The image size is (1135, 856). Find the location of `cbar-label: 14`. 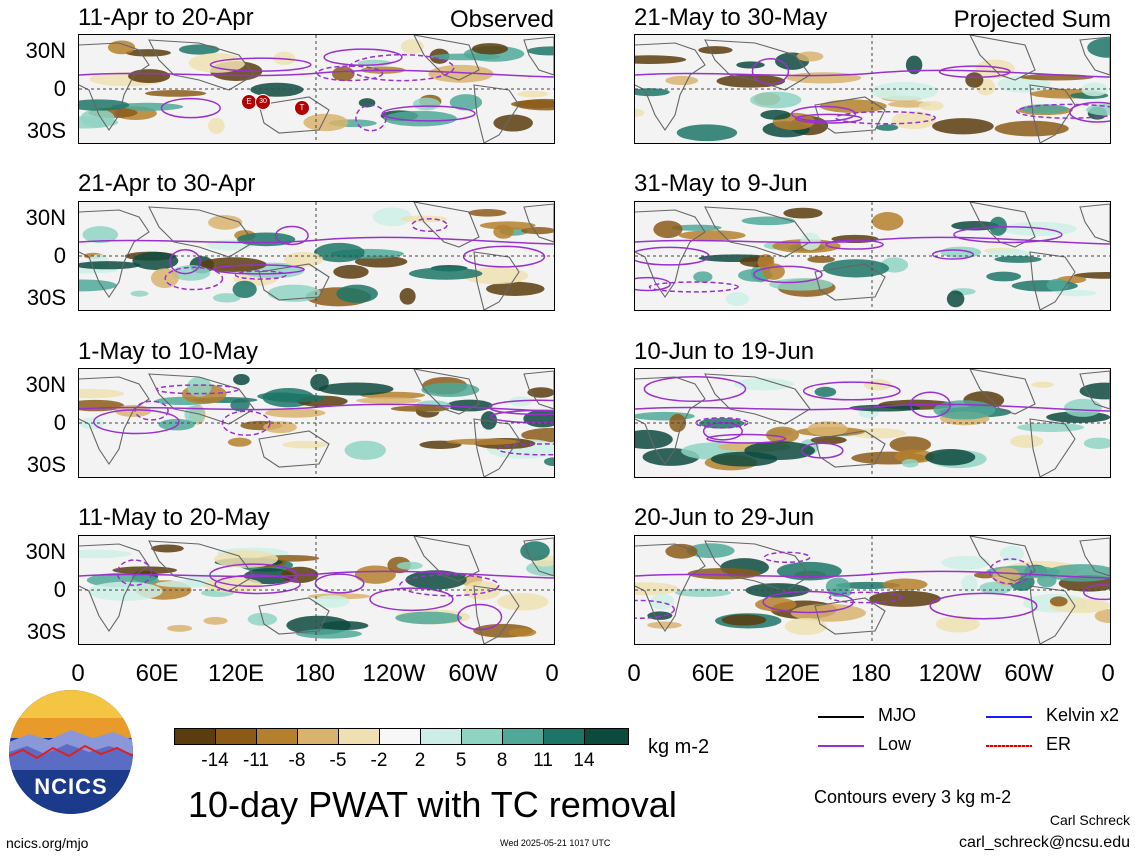

cbar-label: 14 is located at coordinates (584, 760).